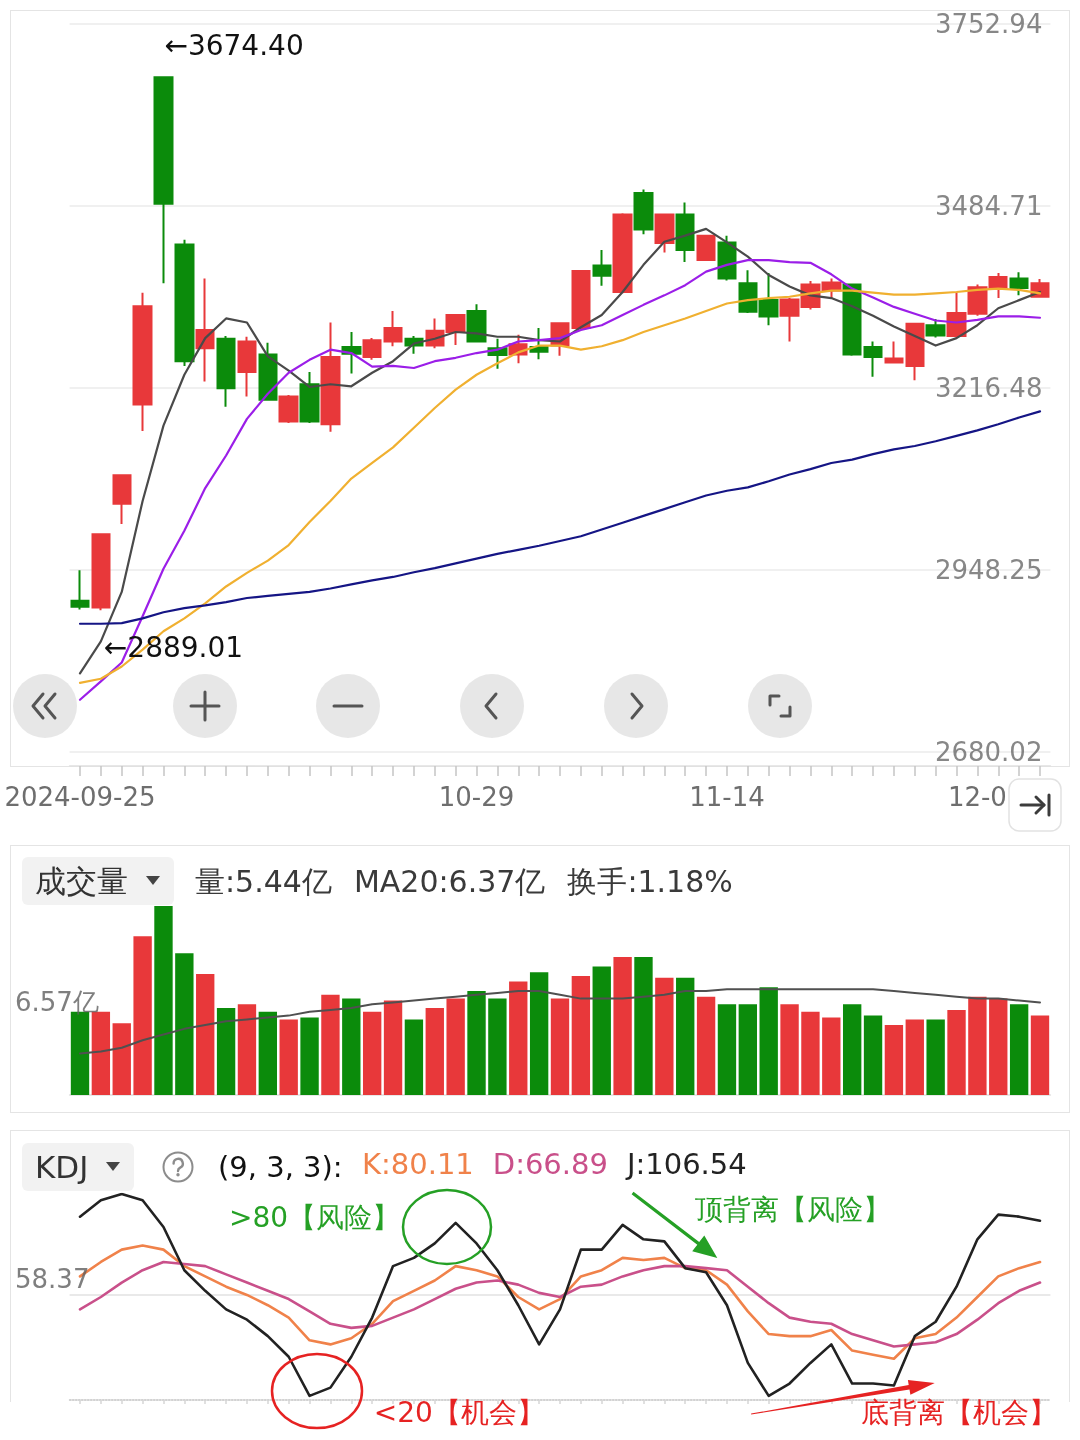 This screenshot has width=1080, height=1440. What do you see at coordinates (988, 752) in the screenshot?
I see `y-tick-label: 2680.02` at bounding box center [988, 752].